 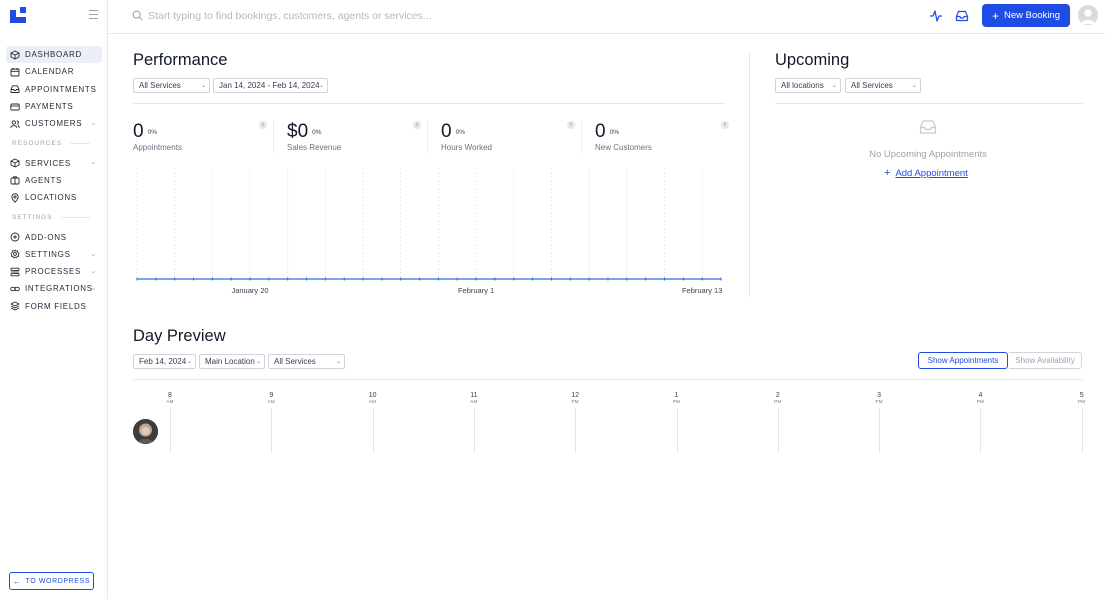 What do you see at coordinates (466, 147) in the screenshot?
I see `stat-label: Hours Worked` at bounding box center [466, 147].